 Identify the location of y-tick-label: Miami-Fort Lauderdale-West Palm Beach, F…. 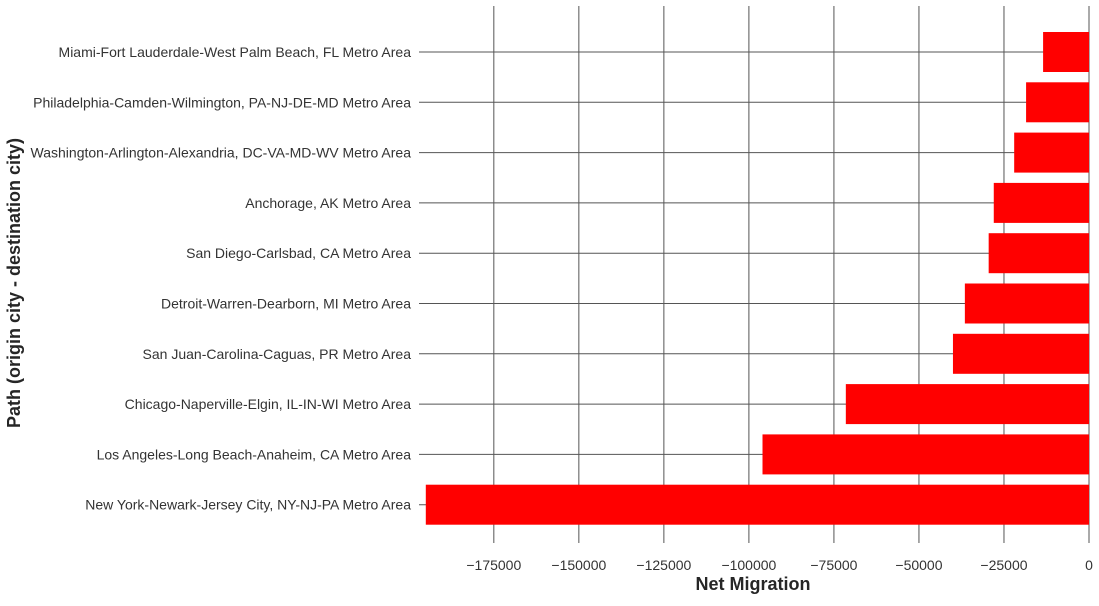
(235, 52).